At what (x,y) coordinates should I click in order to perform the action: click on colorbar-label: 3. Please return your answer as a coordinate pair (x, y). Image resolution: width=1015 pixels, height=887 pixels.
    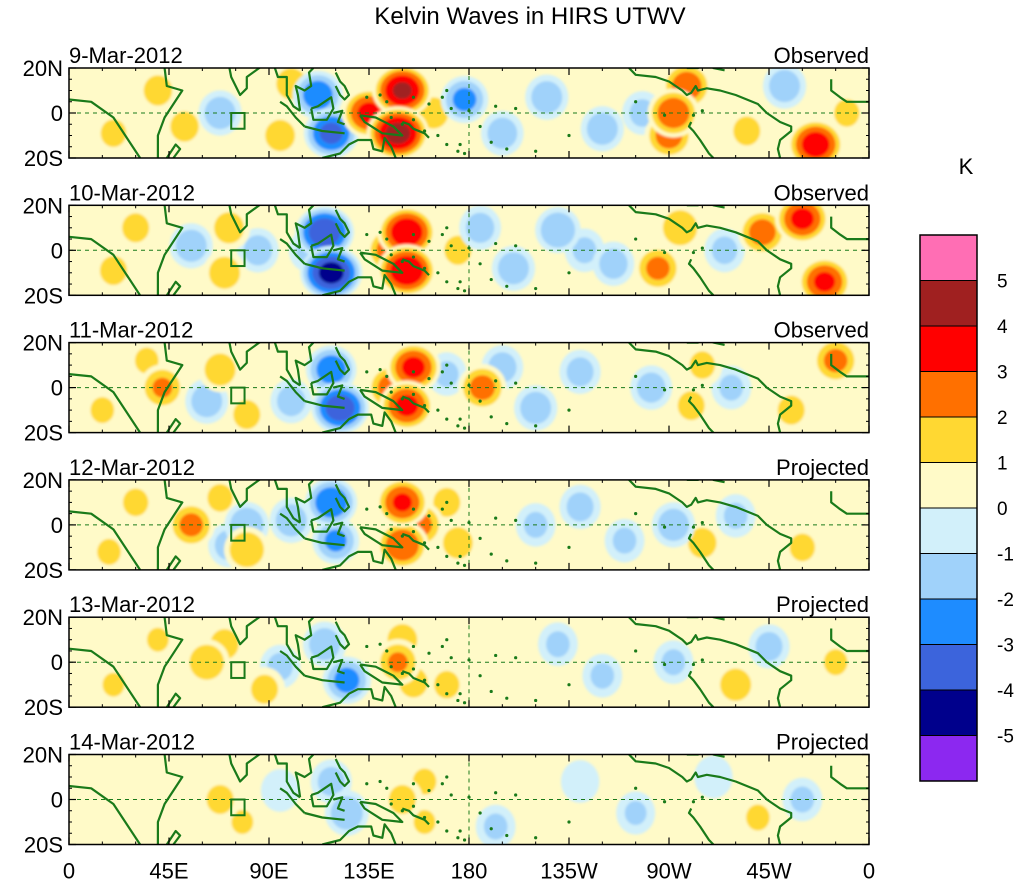
    Looking at the image, I should click on (1002, 373).